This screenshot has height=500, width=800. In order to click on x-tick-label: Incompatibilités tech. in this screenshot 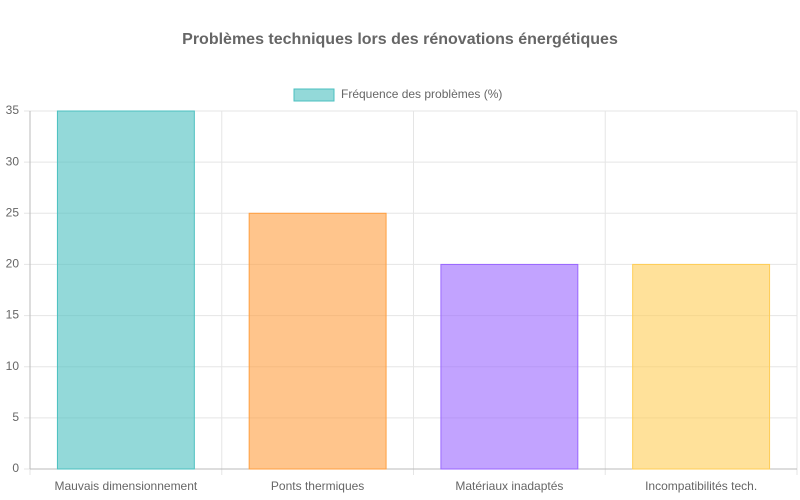, I will do `click(701, 486)`.